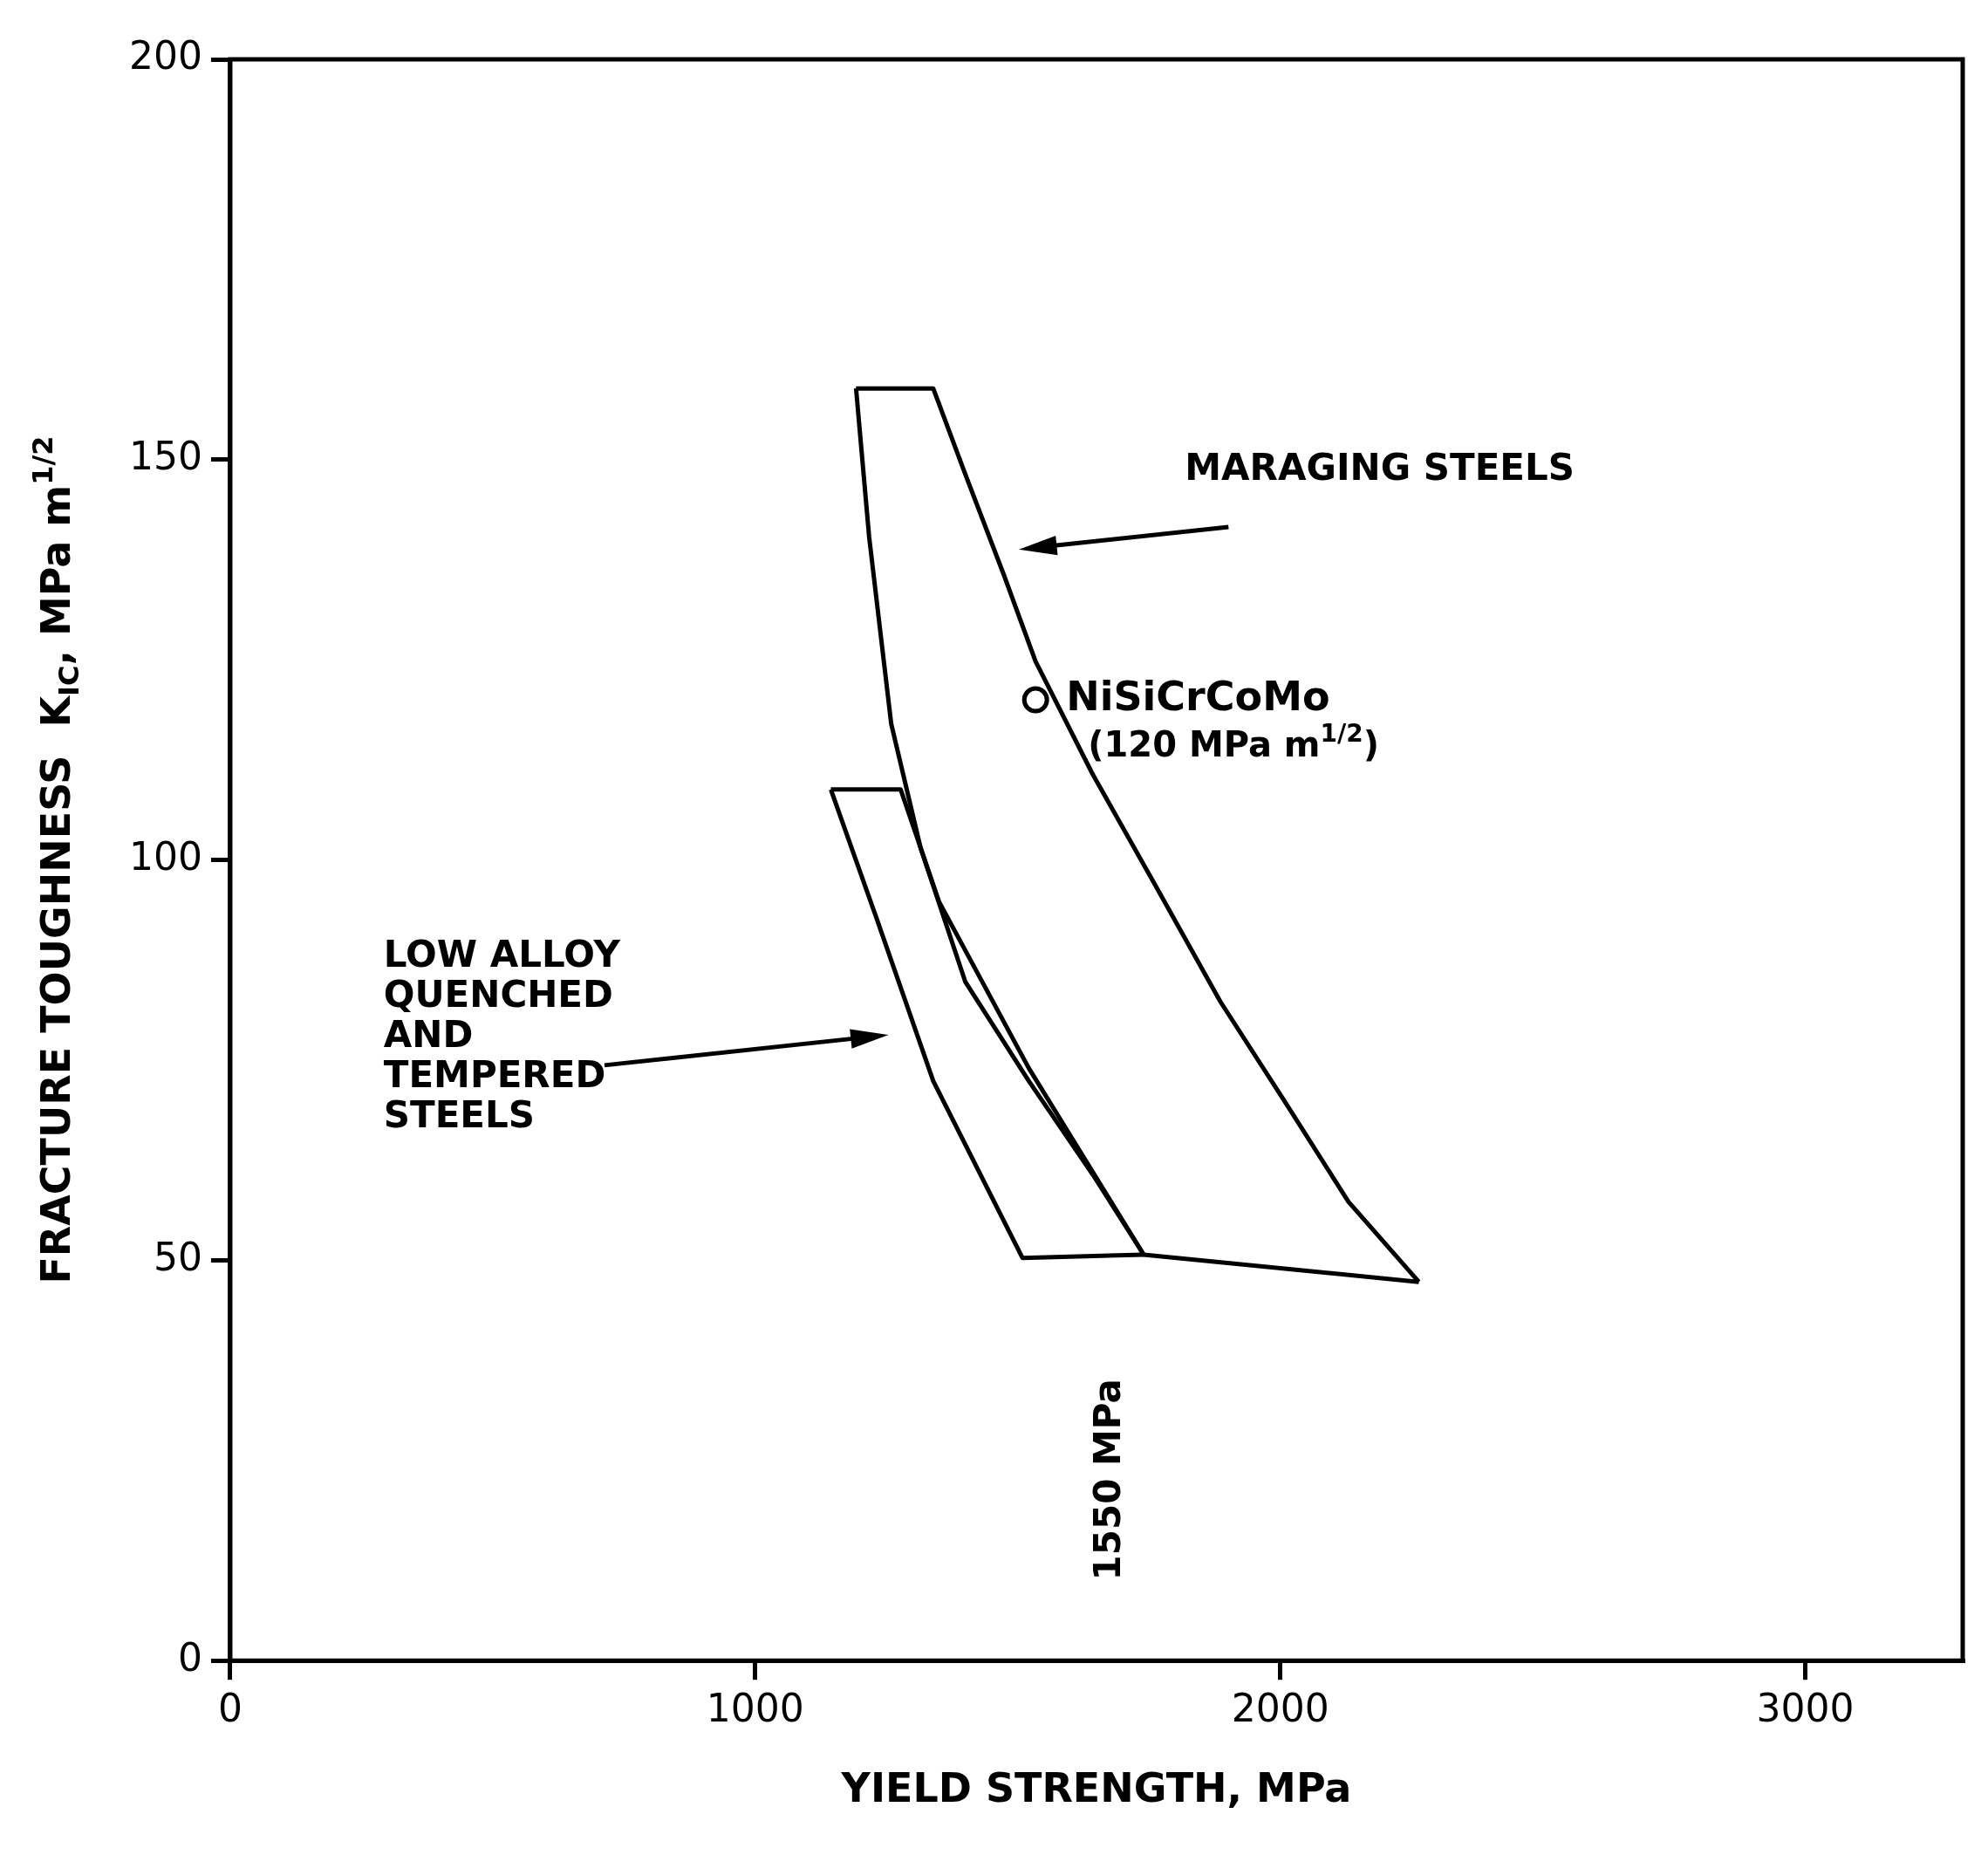 The height and width of the screenshot is (1855, 1988). What do you see at coordinates (1805, 1708) in the screenshot?
I see `x-tick-label: 3000` at bounding box center [1805, 1708].